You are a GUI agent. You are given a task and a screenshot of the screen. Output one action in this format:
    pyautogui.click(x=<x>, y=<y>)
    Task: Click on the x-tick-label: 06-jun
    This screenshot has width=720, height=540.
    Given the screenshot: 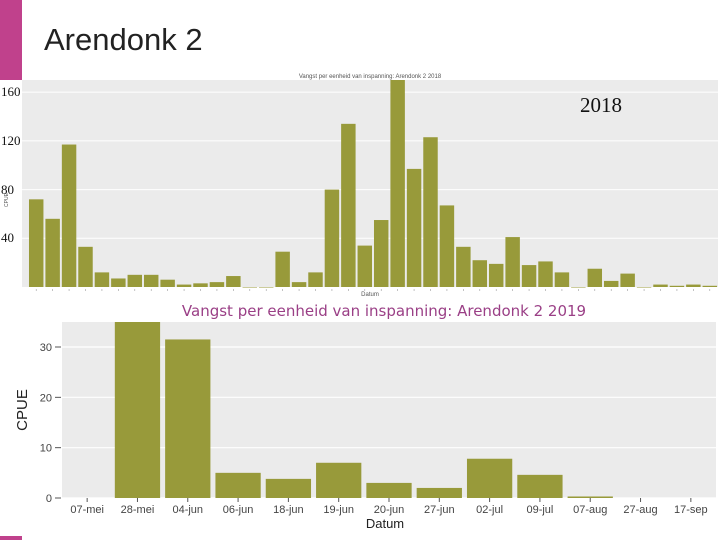 What is the action you would take?
    pyautogui.click(x=238, y=510)
    